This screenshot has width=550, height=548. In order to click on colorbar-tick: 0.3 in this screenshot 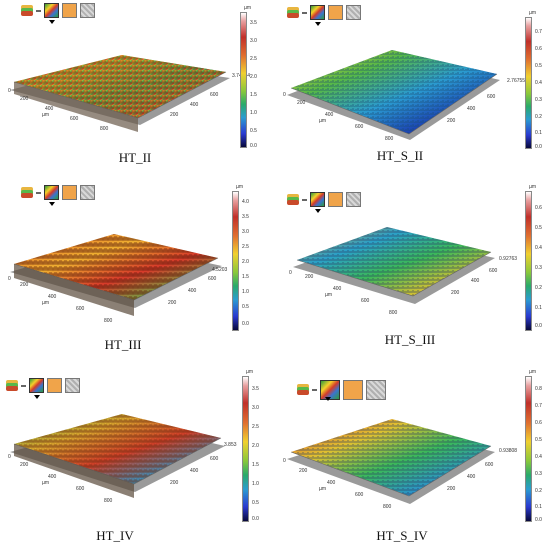, I will do `click(538, 268)`.